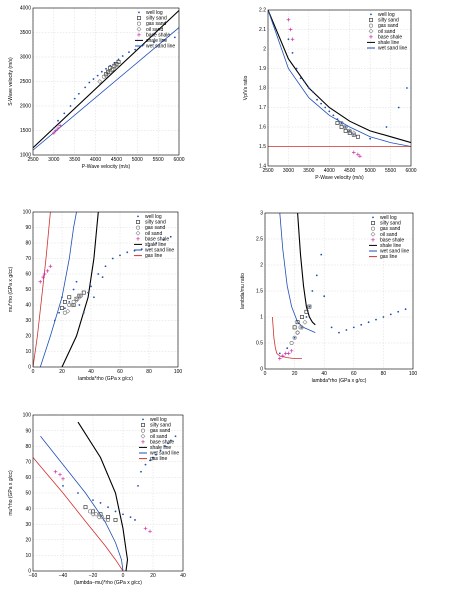 The width and height of the screenshot is (474, 594). Describe the element at coordinates (261, 214) in the screenshot. I see `y-tick-label: 3` at that location.